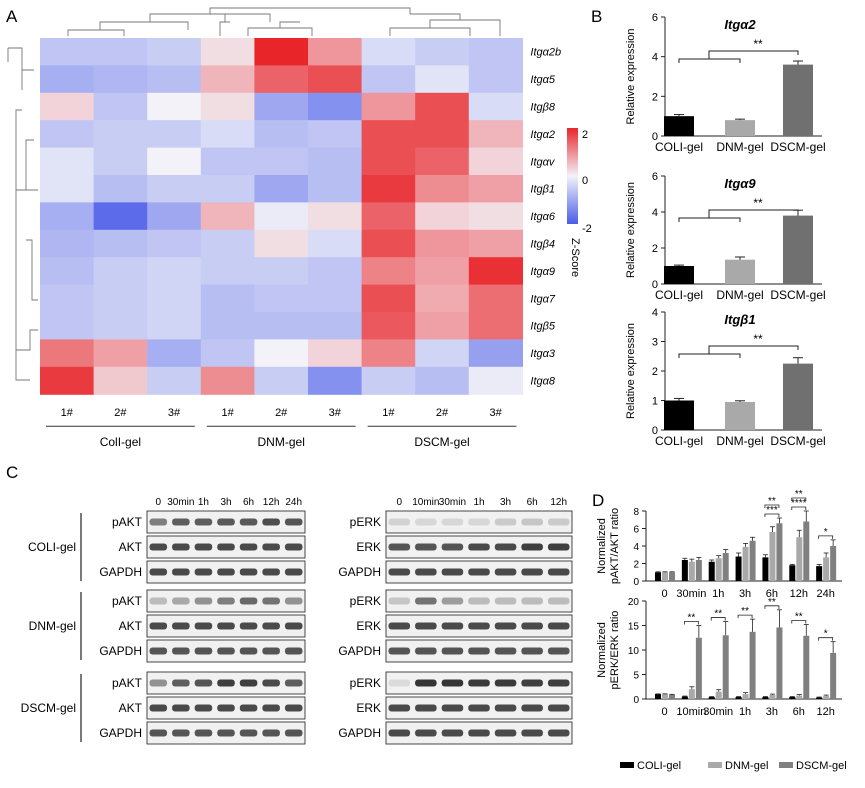 The height and width of the screenshot is (788, 865). Describe the element at coordinates (12, 472) in the screenshot. I see `panel-letter-c: C` at that location.